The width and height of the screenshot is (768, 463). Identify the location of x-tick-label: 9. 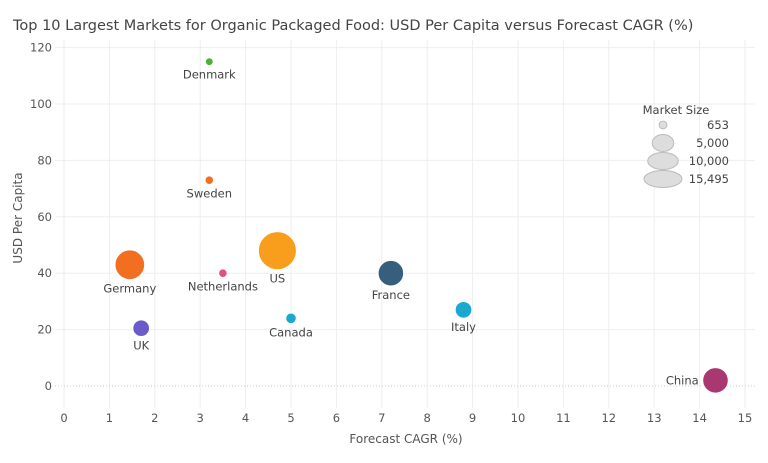
(472, 418).